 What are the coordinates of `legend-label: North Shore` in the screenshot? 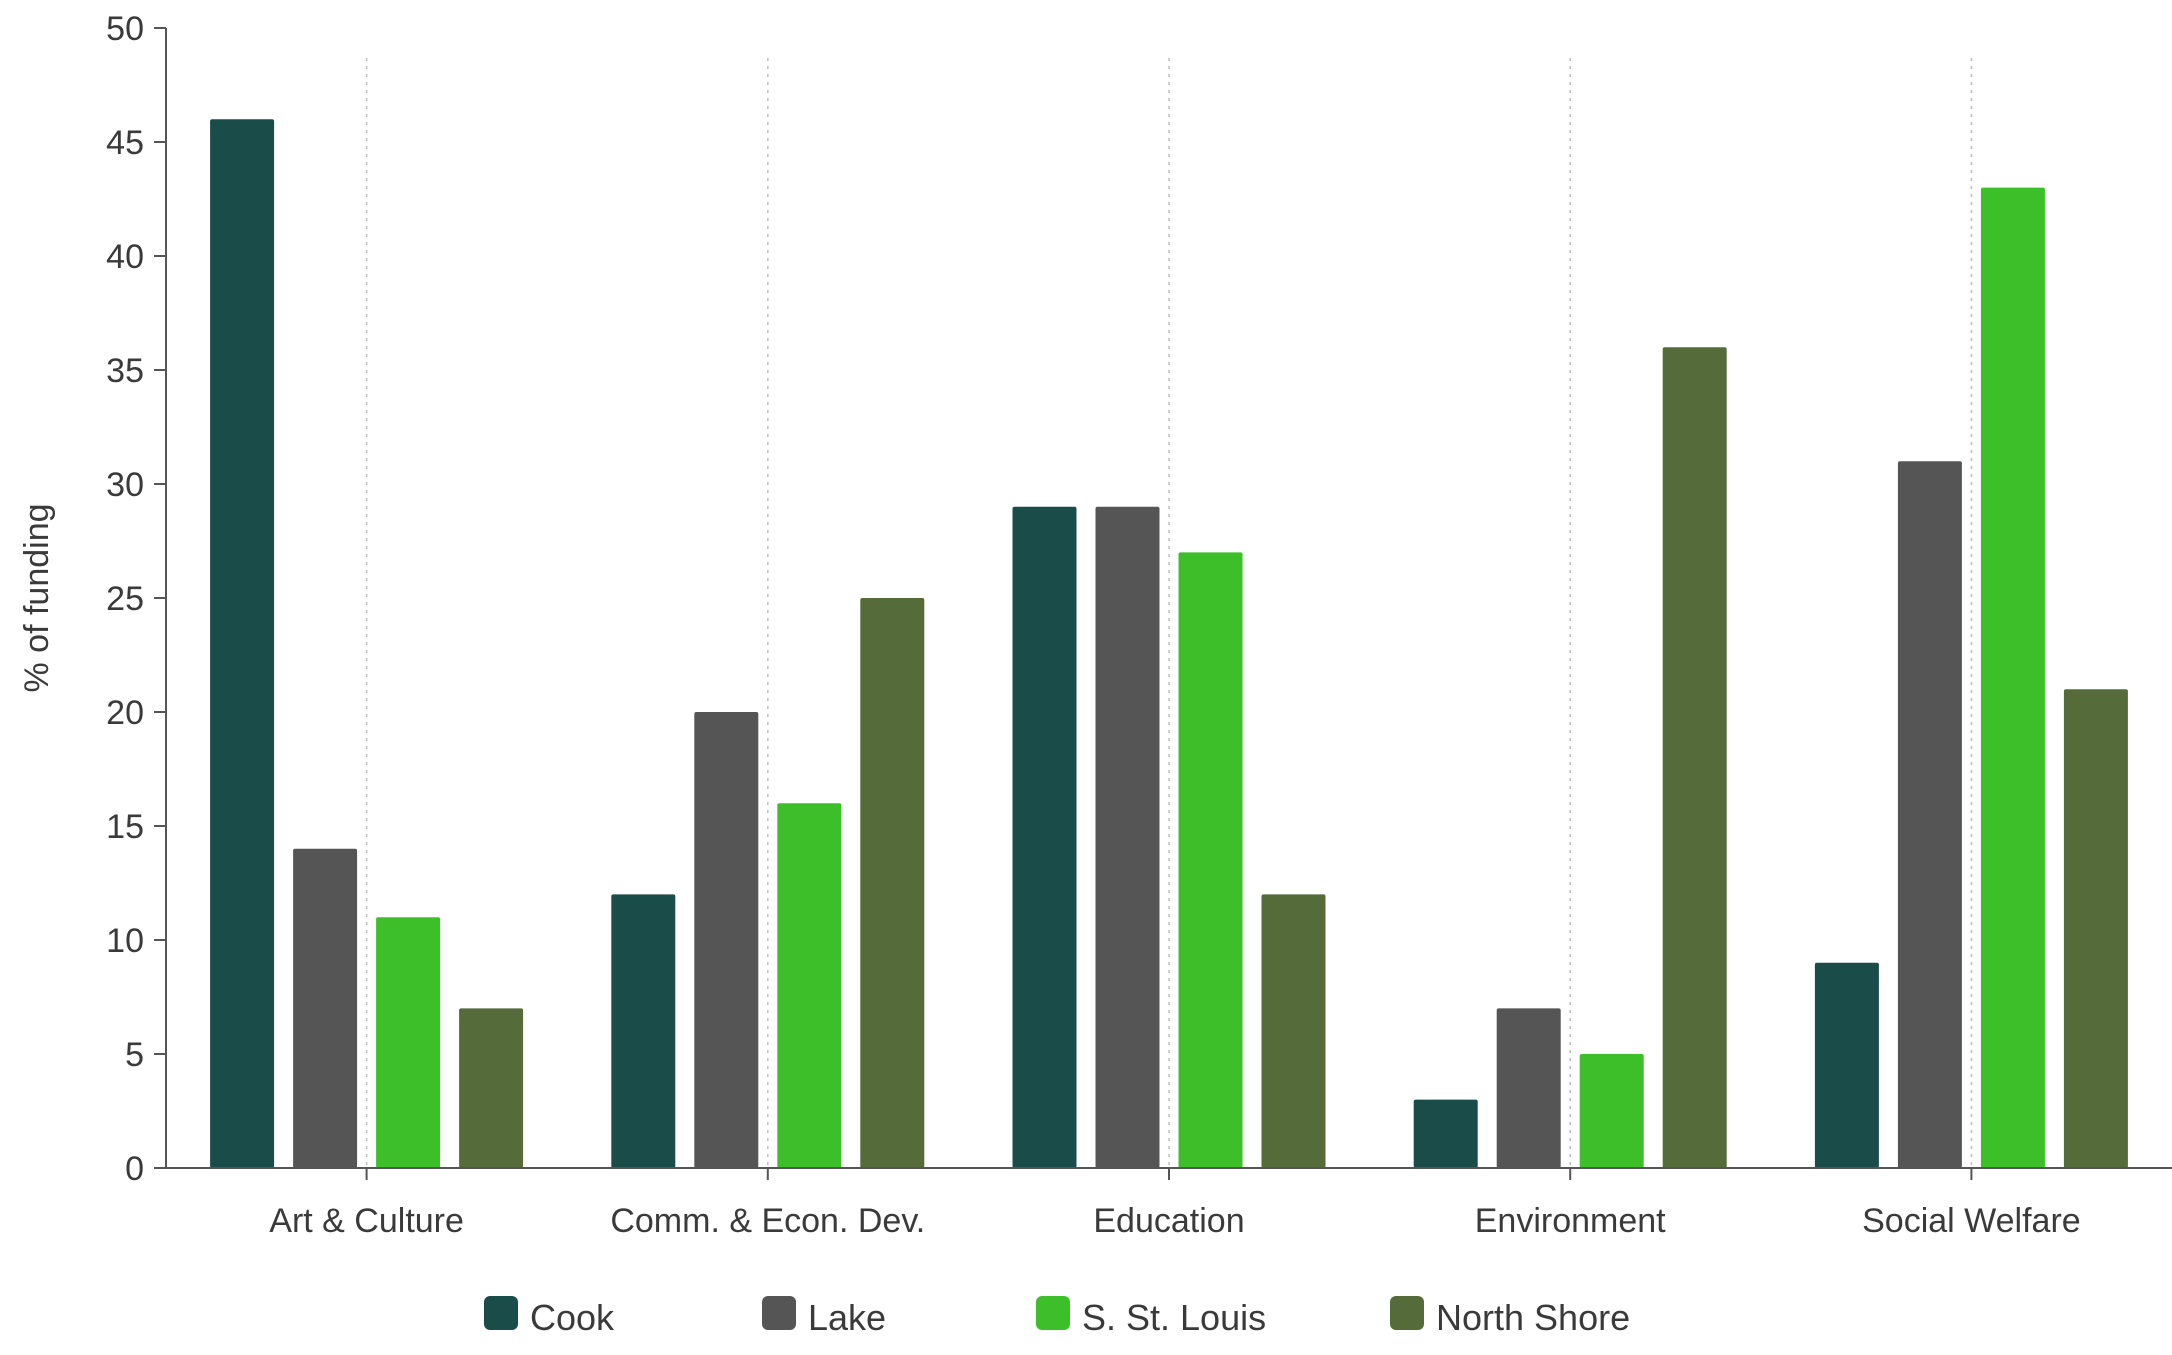 It's located at (1533, 1317).